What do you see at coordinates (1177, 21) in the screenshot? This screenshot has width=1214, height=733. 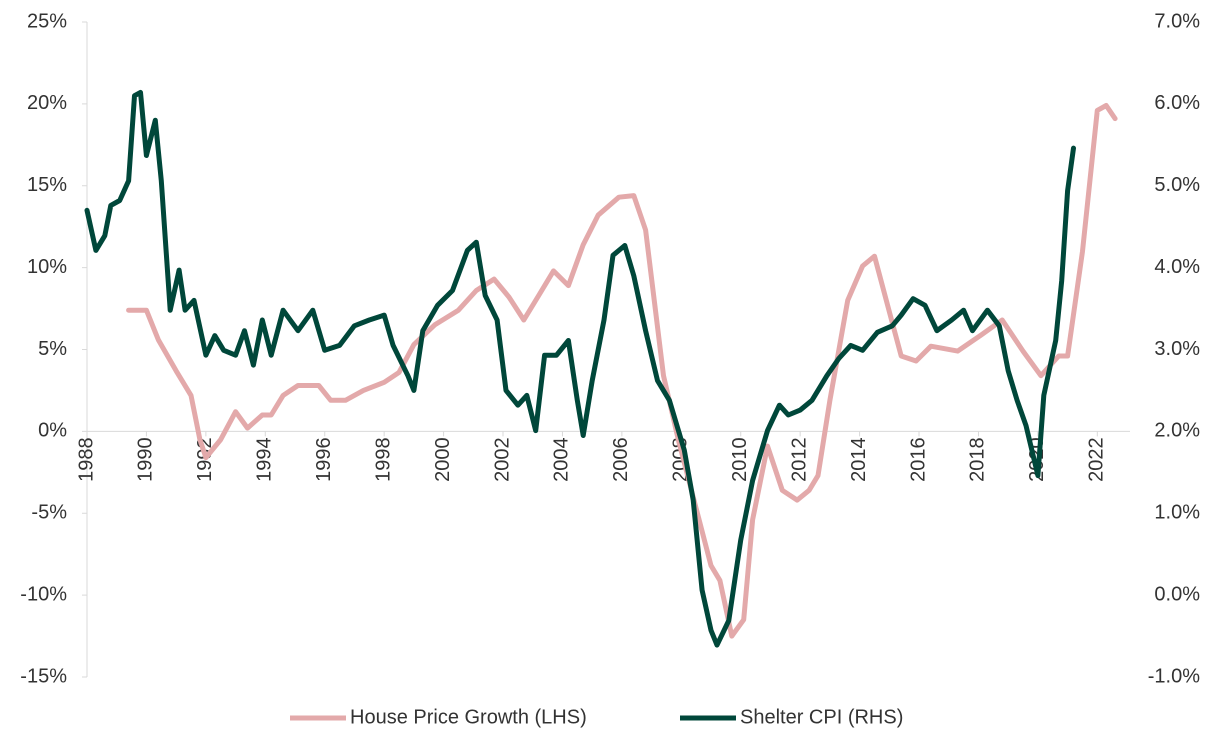 I see `y2-tick-label: 7.0%` at bounding box center [1177, 21].